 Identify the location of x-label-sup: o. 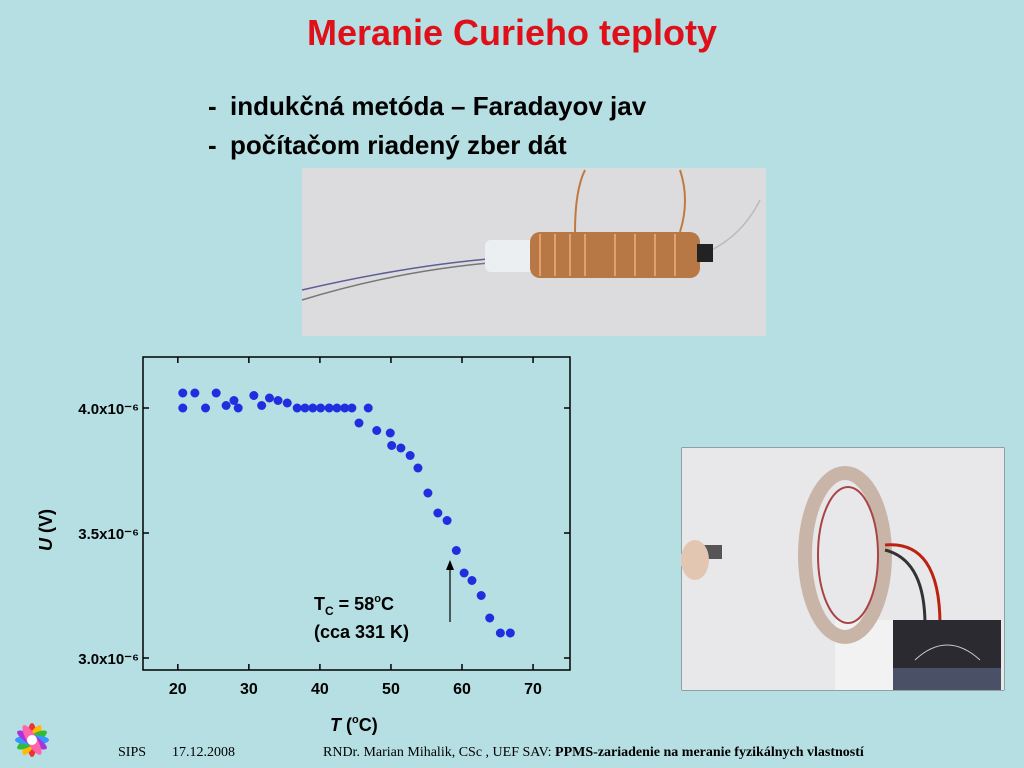
(355, 720).